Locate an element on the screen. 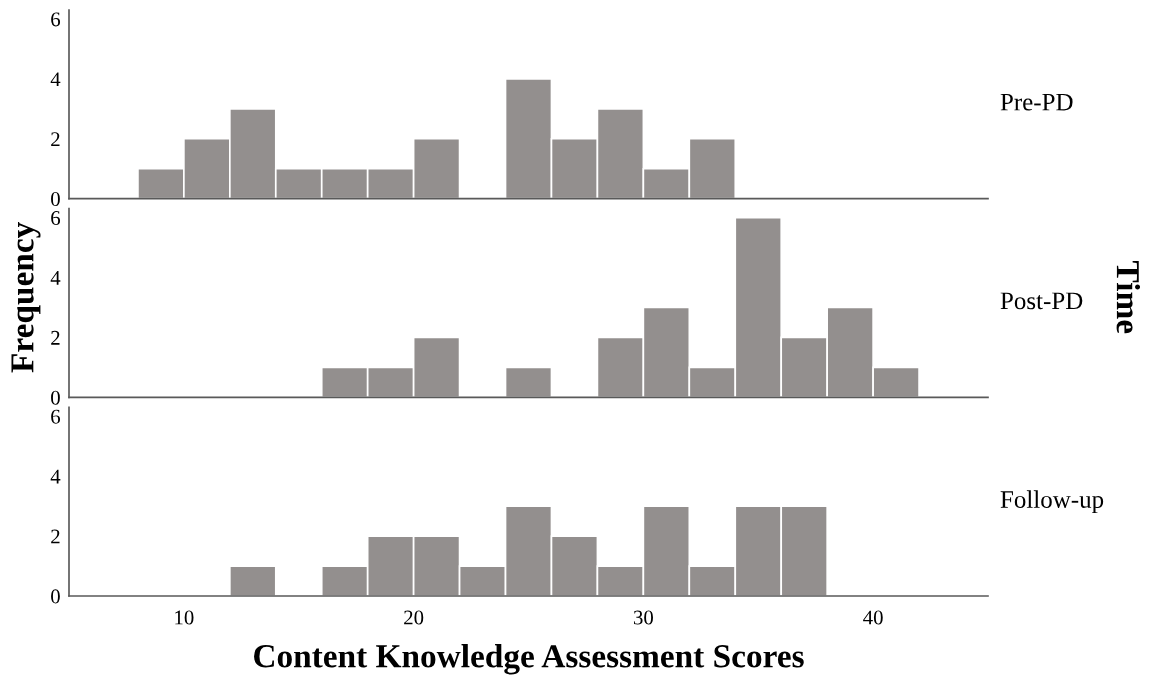 This screenshot has height=680, width=1149. x-tick-label: 10 is located at coordinates (184, 617).